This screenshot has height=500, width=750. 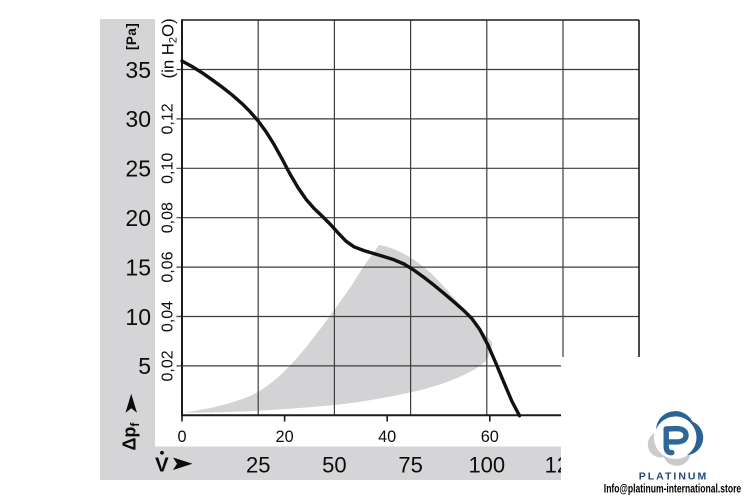 I want to click on svg-text: 0,08, so click(x=168, y=217).